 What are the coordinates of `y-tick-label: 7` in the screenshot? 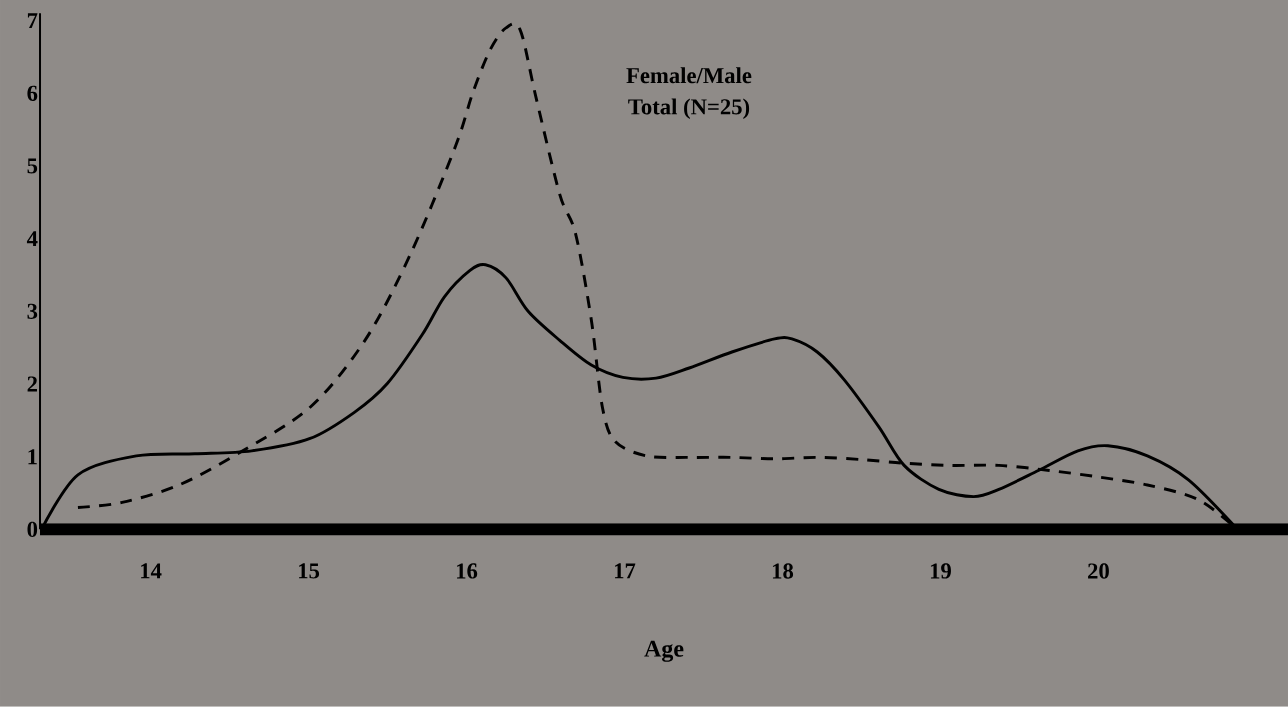 It's located at (32, 21).